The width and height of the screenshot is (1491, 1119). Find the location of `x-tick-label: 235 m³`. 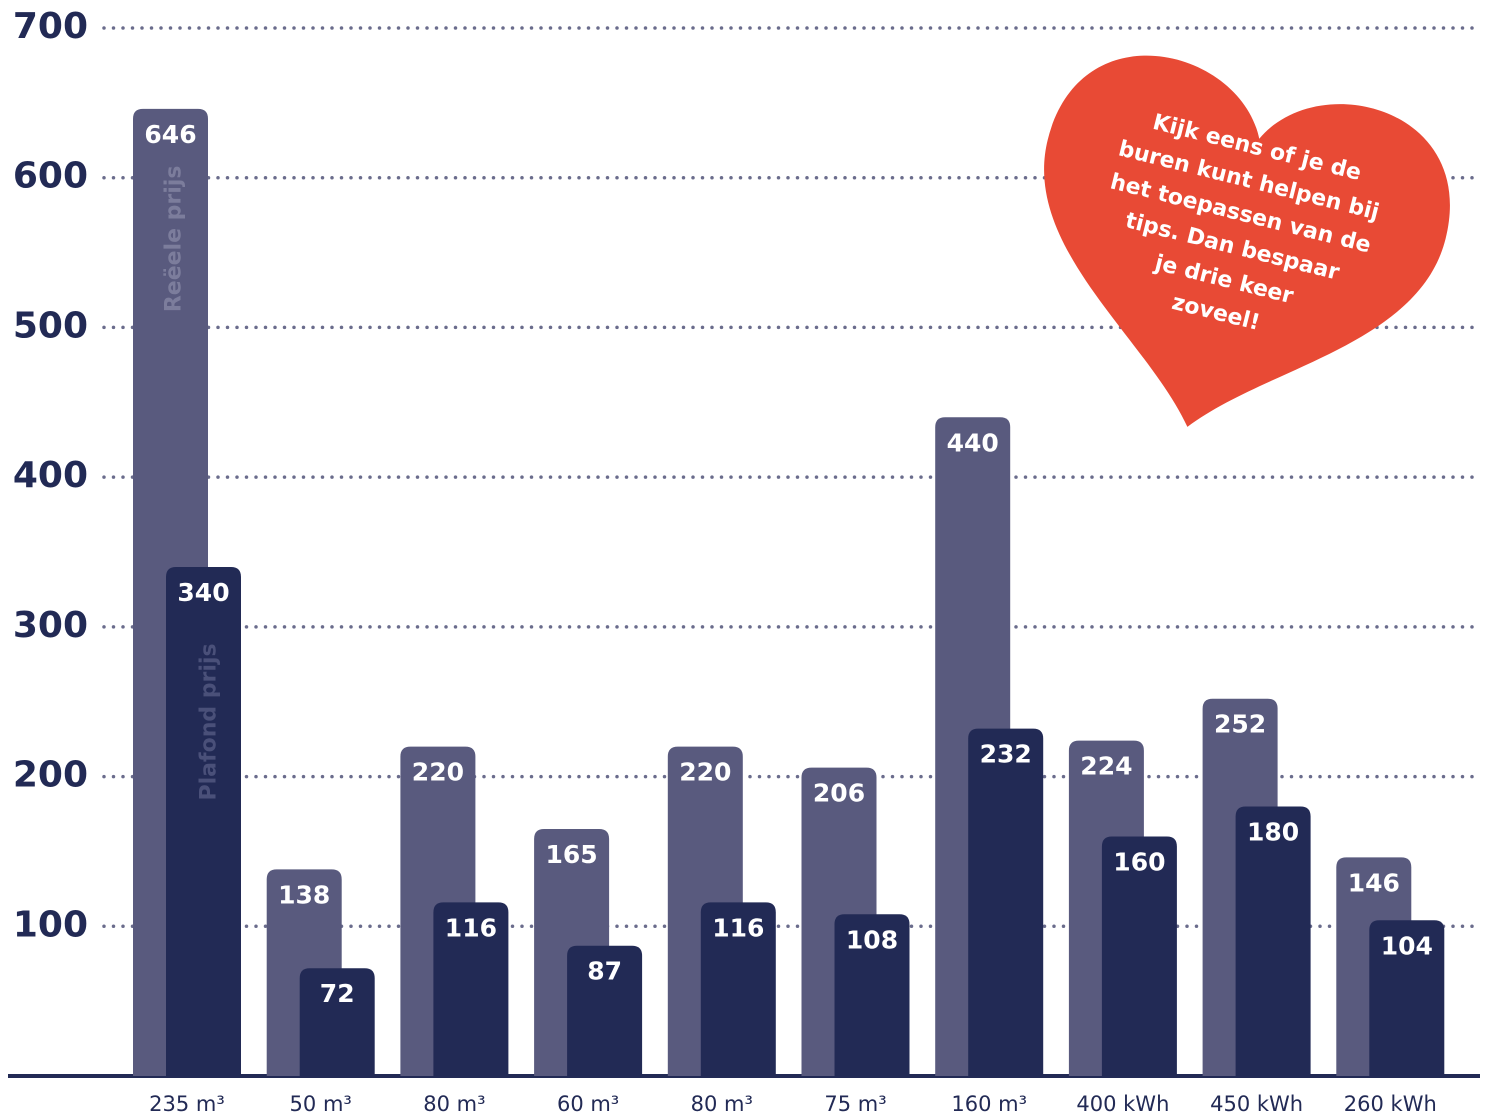

x-tick-label: 235 m³ is located at coordinates (187, 1104).